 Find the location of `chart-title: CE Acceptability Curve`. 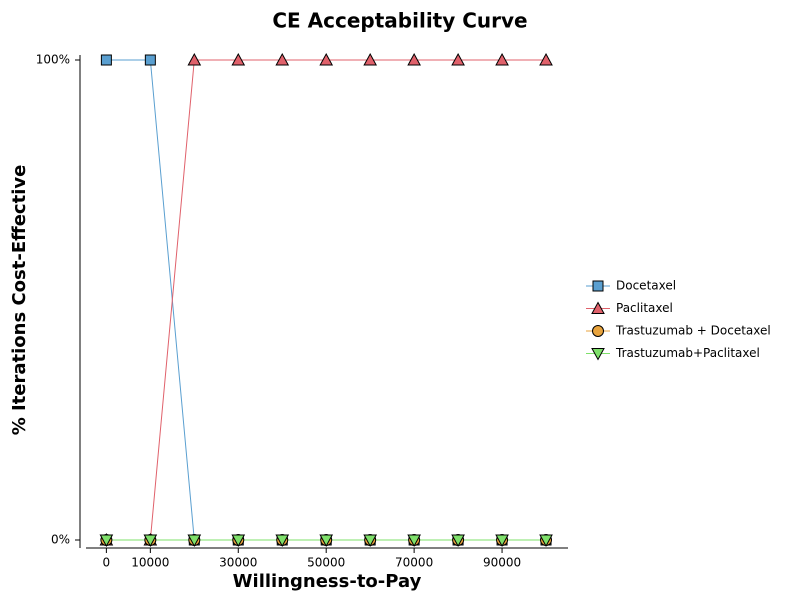

chart-title: CE Acceptability Curve is located at coordinates (399, 21).